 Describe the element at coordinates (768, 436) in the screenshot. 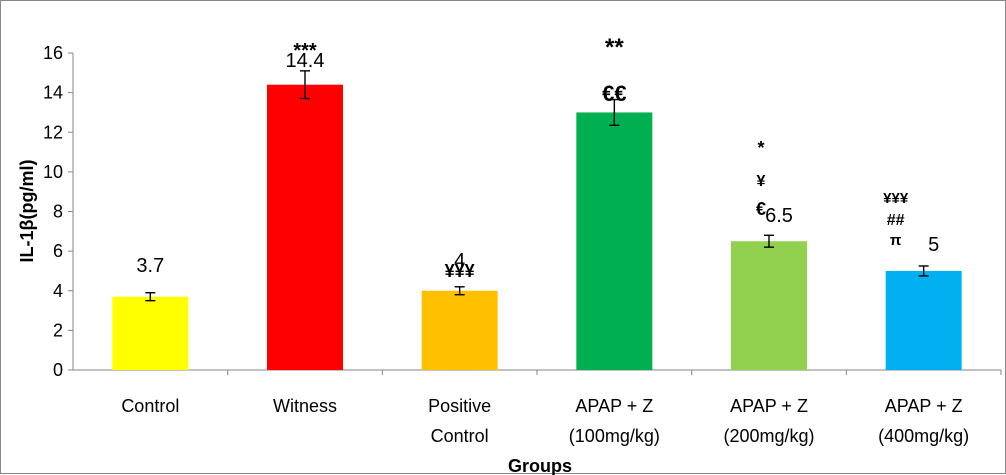

I see `category-label: (200mg/kg)` at that location.